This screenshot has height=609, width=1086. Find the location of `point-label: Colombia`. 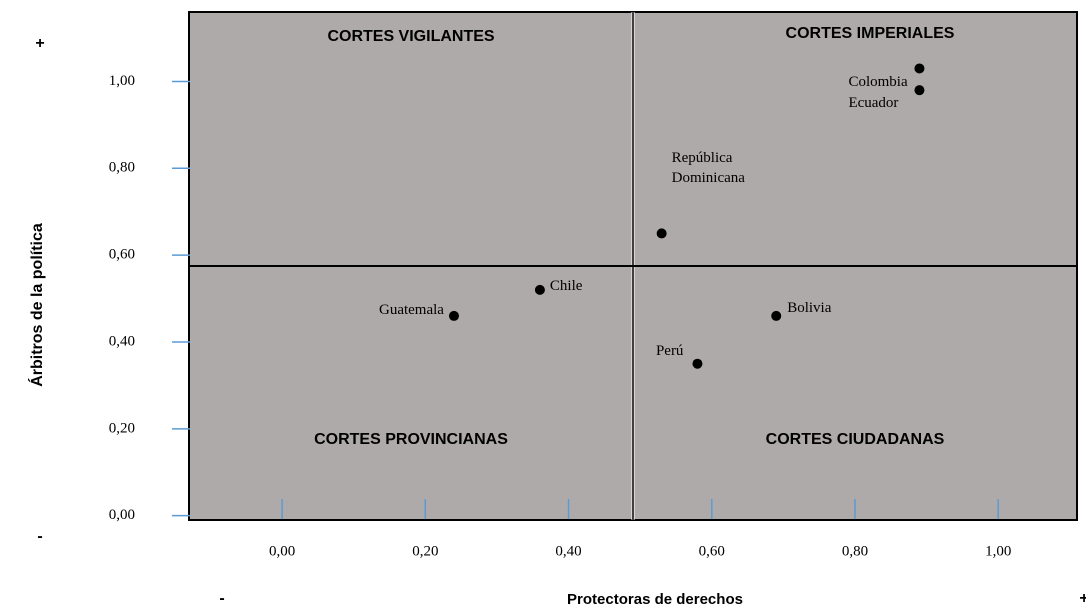

point-label: Colombia is located at coordinates (878, 82).